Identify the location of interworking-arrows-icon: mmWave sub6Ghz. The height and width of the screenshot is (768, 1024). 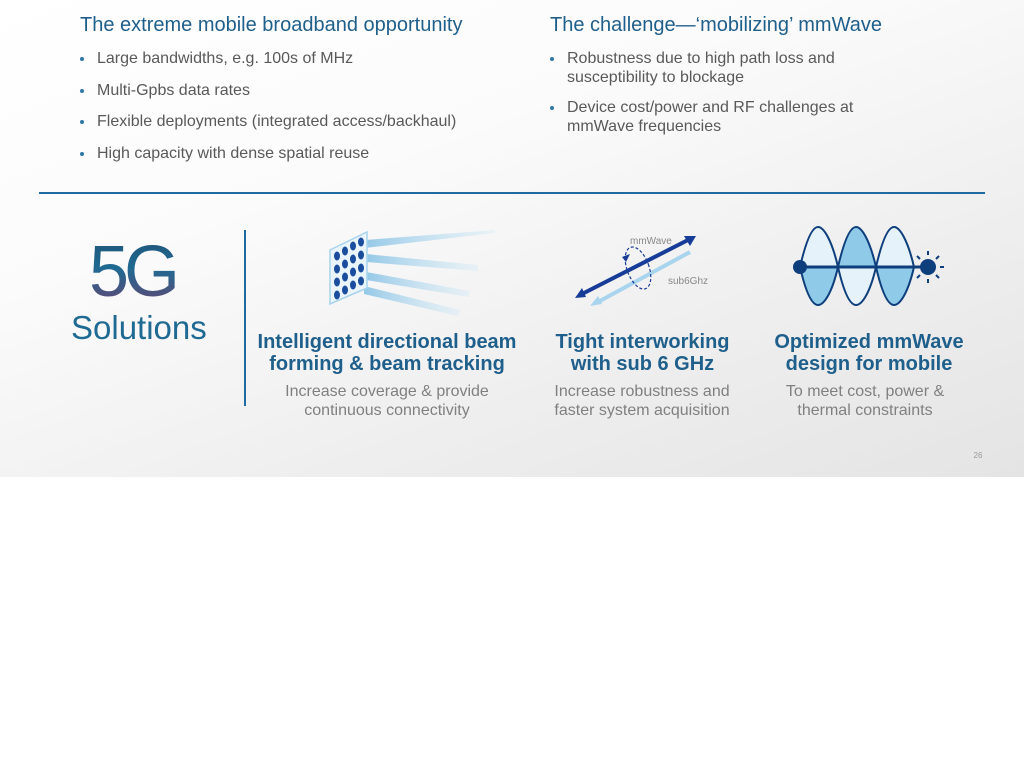
(641, 271).